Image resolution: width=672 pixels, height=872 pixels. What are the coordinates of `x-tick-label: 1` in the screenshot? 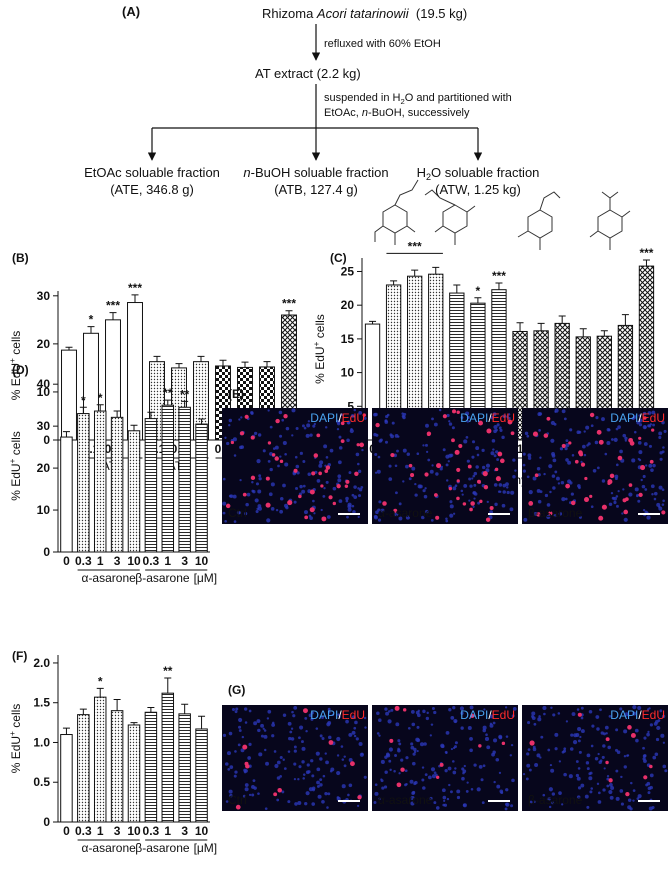 It's located at (100, 561).